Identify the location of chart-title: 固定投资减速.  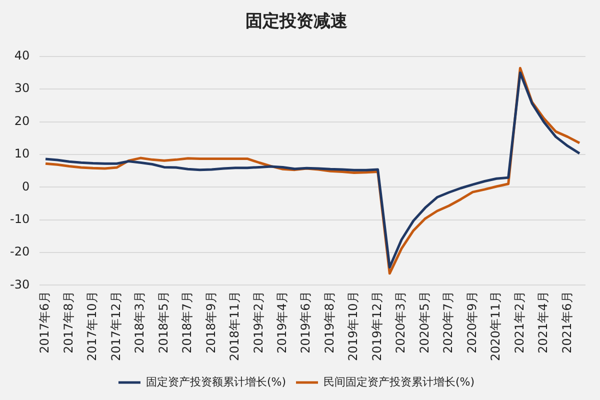
(297, 22).